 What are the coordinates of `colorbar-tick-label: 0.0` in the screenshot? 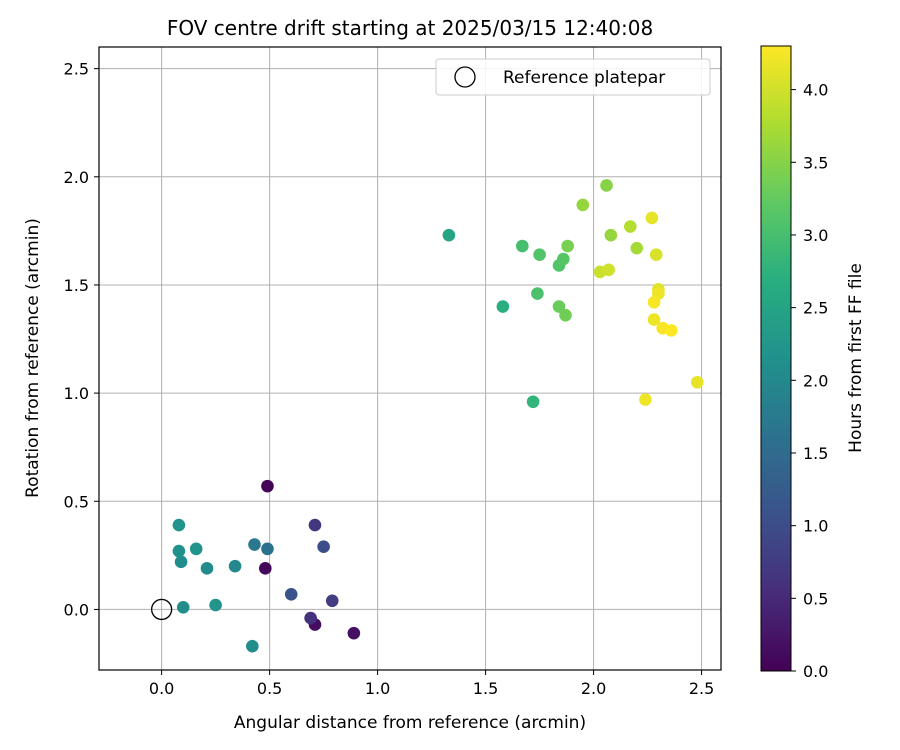 It's located at (815, 671).